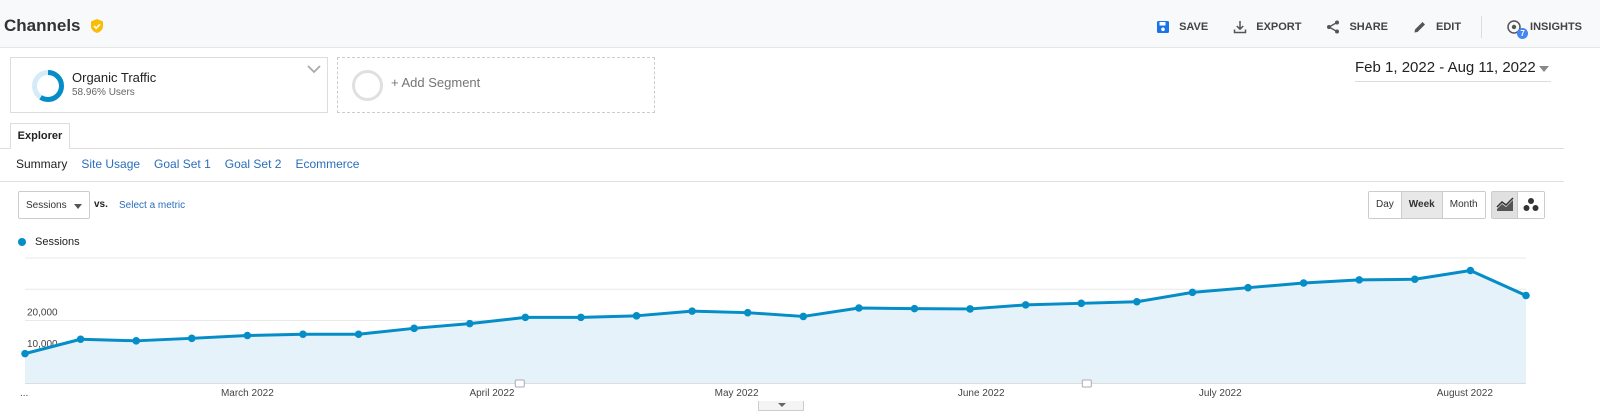 Image resolution: width=1600 pixels, height=419 pixels. I want to click on export-icon, so click(1240, 27).